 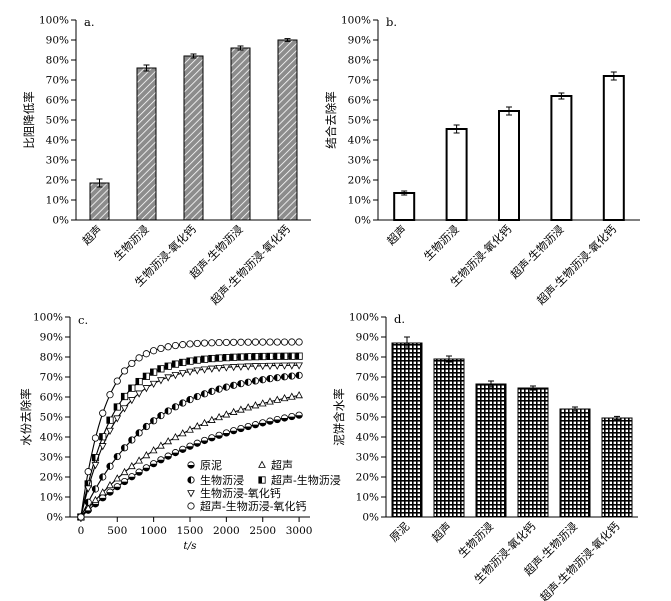 What do you see at coordinates (26, 417) in the screenshot?
I see `y-axis-label: 水份去除率` at bounding box center [26, 417].